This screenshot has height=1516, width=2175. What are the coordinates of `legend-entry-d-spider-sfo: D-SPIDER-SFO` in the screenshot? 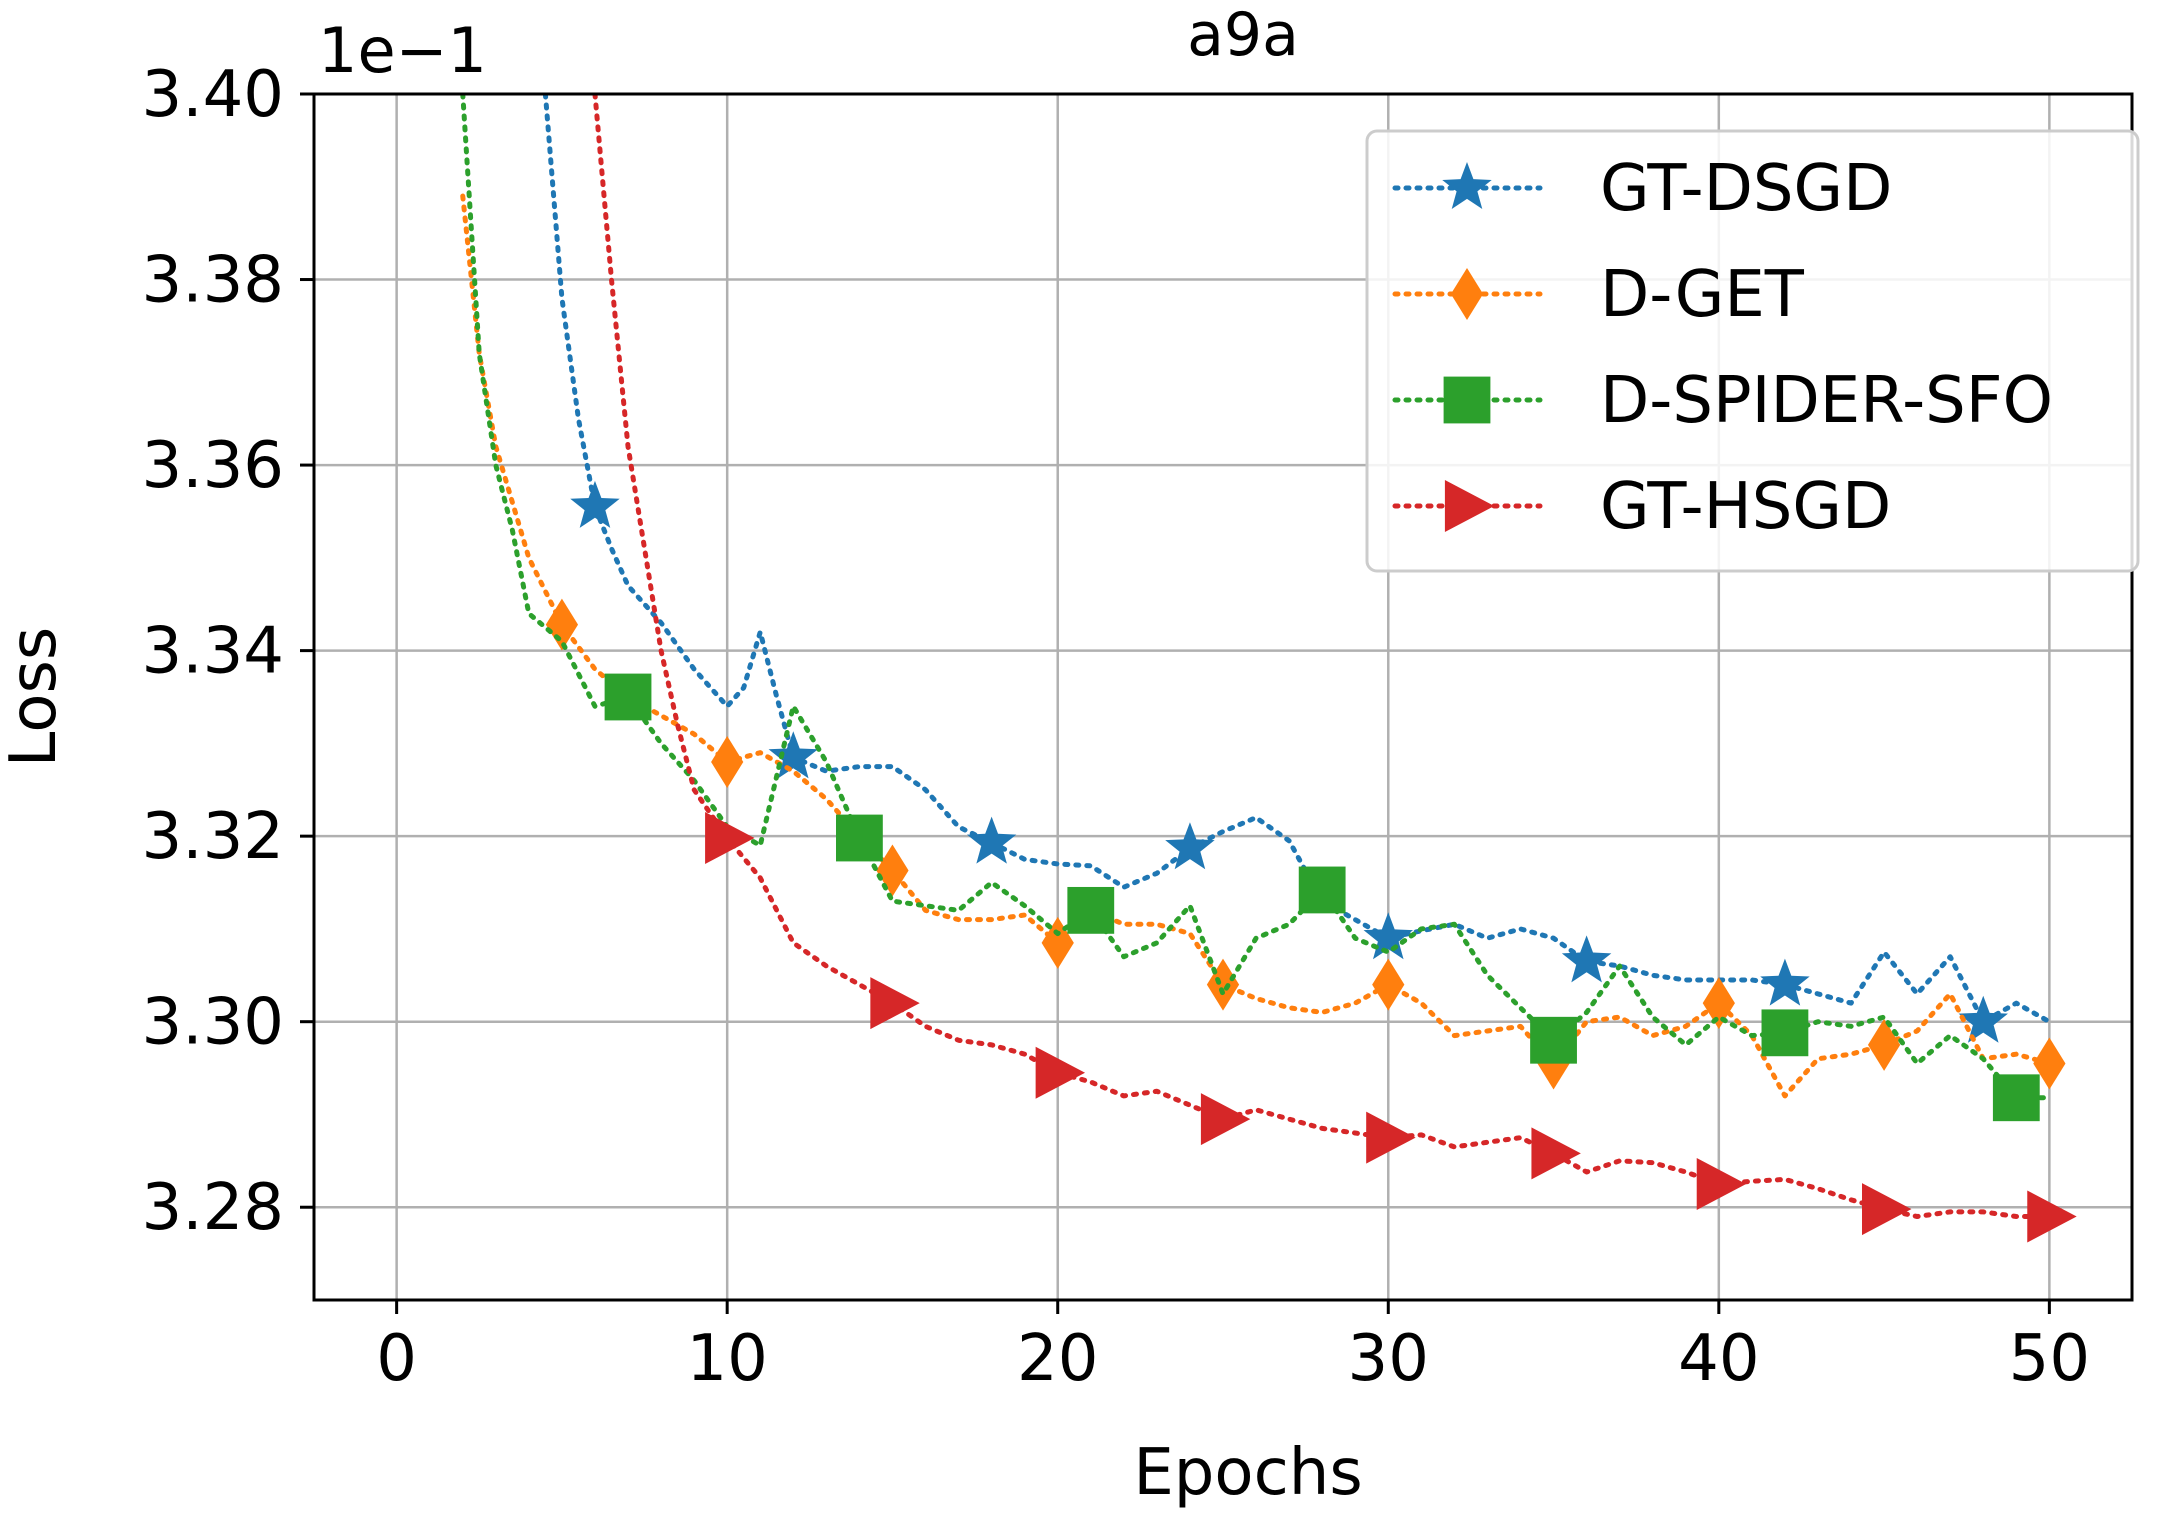 It's located at (1722, 401).